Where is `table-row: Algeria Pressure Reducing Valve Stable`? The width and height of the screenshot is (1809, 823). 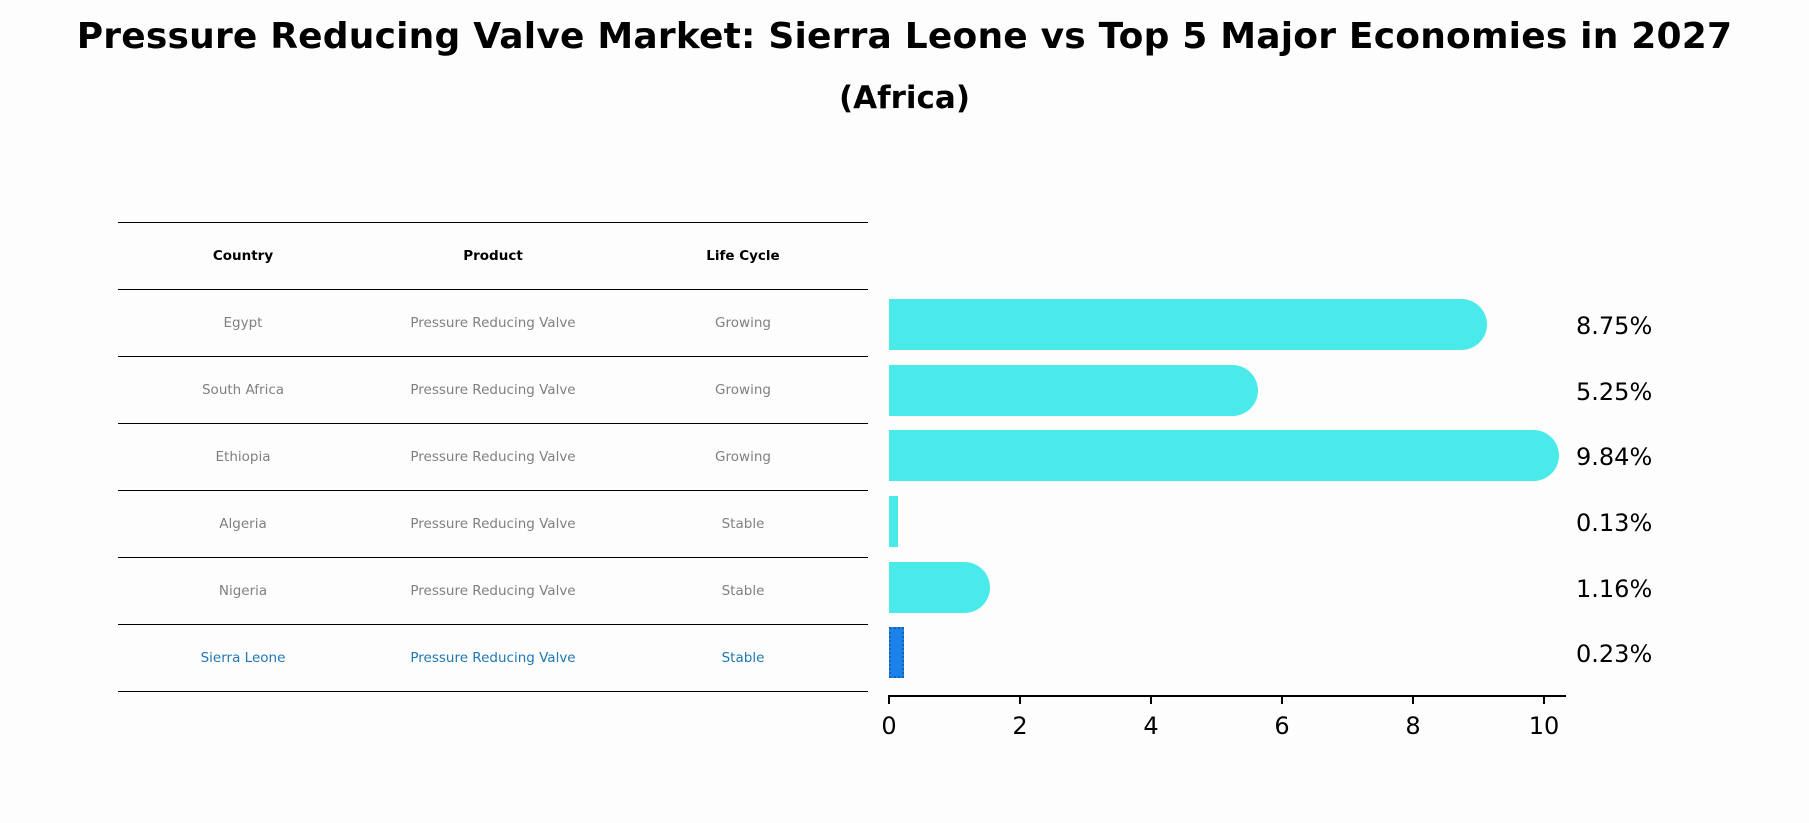 table-row: Algeria Pressure Reducing Valve Stable is located at coordinates (493, 523).